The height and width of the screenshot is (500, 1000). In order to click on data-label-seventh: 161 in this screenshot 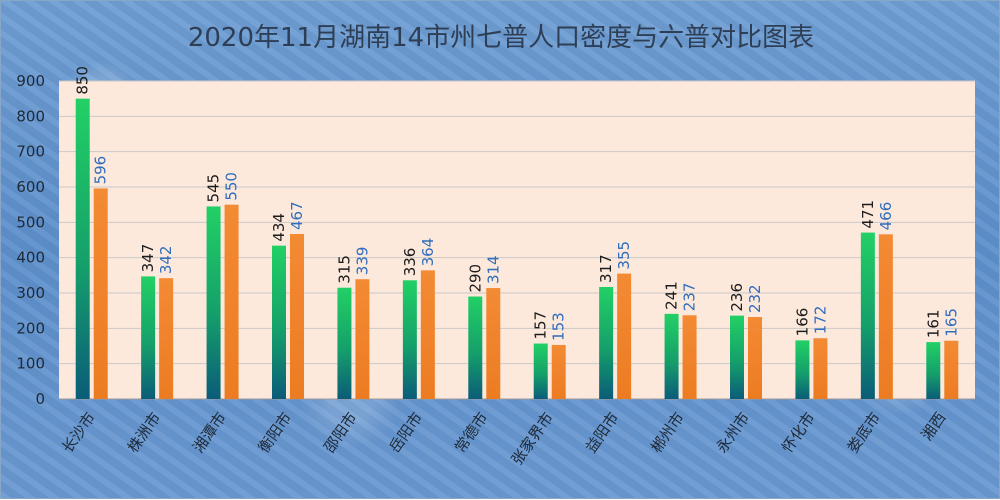, I will do `click(933, 323)`.